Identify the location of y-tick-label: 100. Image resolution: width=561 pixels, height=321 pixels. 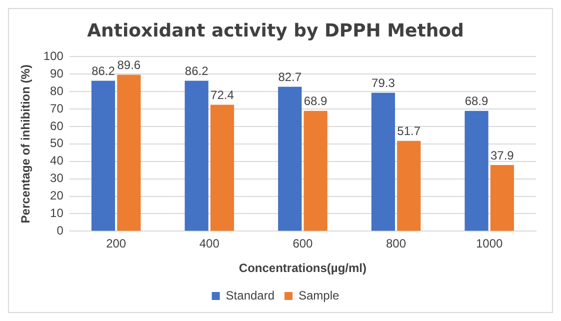
(53, 55).